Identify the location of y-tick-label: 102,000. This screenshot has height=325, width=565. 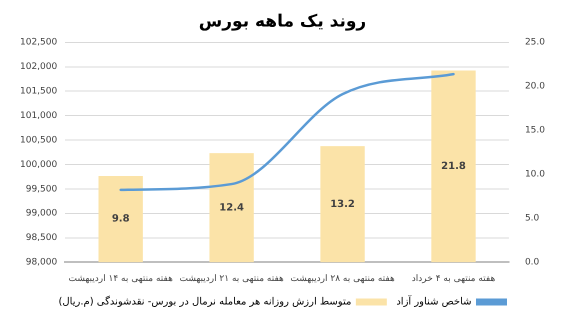
(39, 67).